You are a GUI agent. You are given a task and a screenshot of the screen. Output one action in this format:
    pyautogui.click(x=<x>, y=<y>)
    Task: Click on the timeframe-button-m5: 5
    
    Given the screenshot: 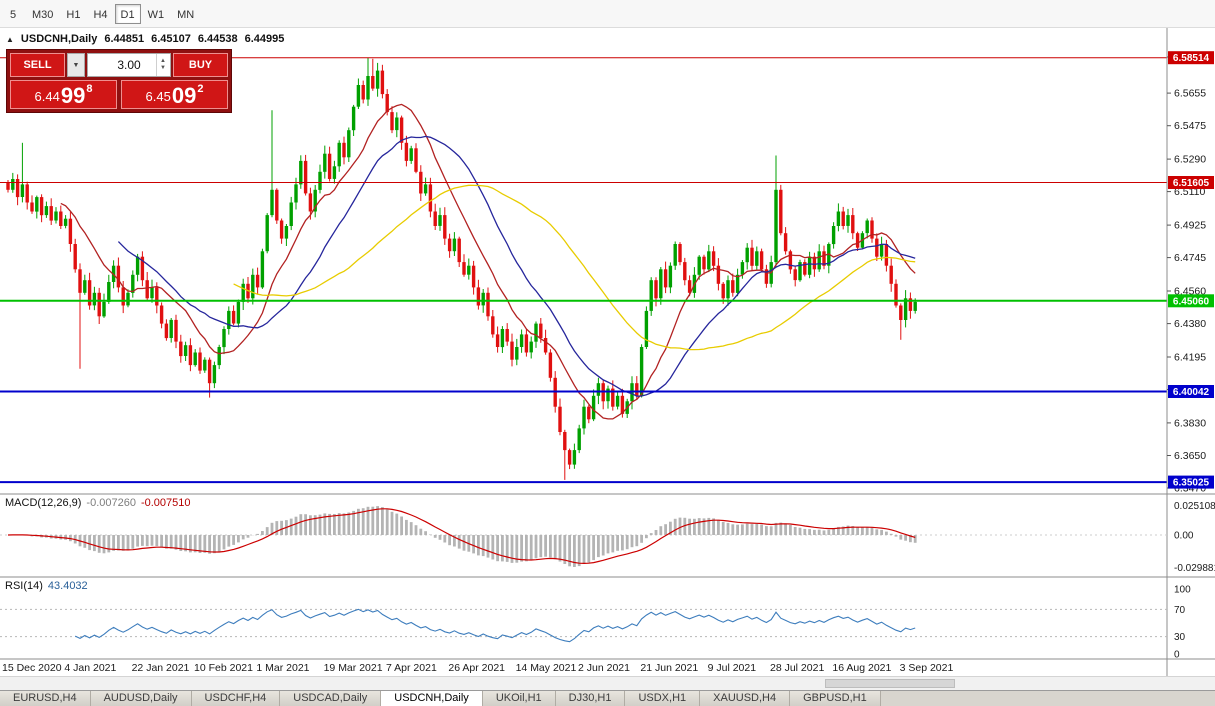 What is the action you would take?
    pyautogui.click(x=13, y=14)
    